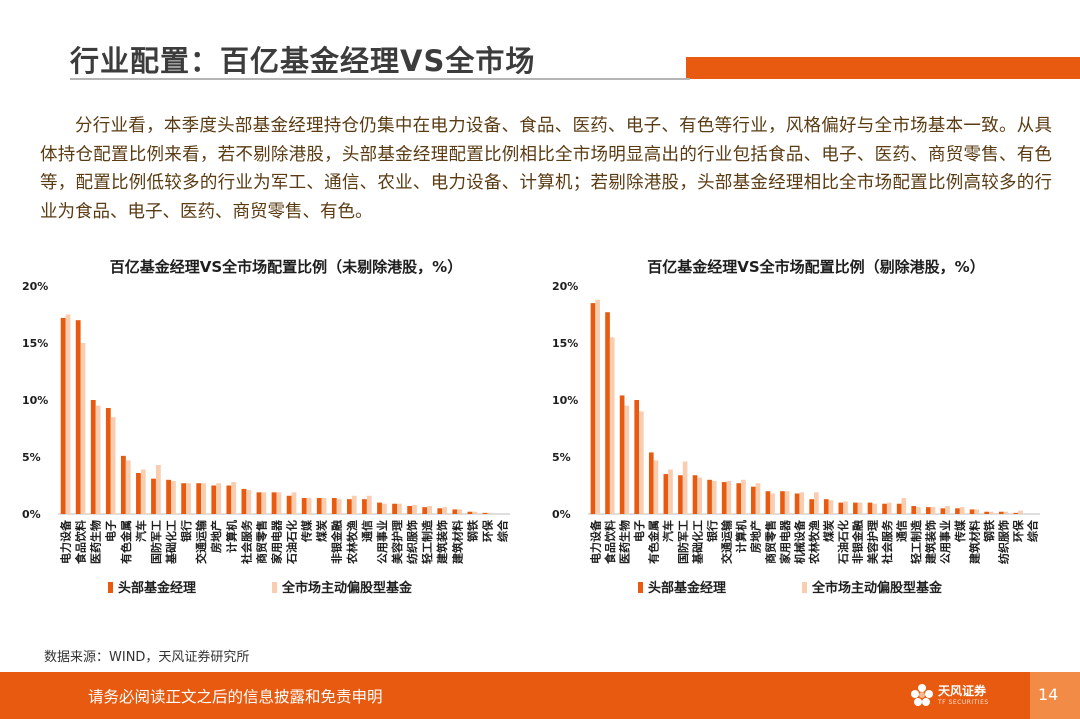 Image resolution: width=1080 pixels, height=719 pixels. What do you see at coordinates (126, 542) in the screenshot?
I see `category-label: 有色金属` at bounding box center [126, 542].